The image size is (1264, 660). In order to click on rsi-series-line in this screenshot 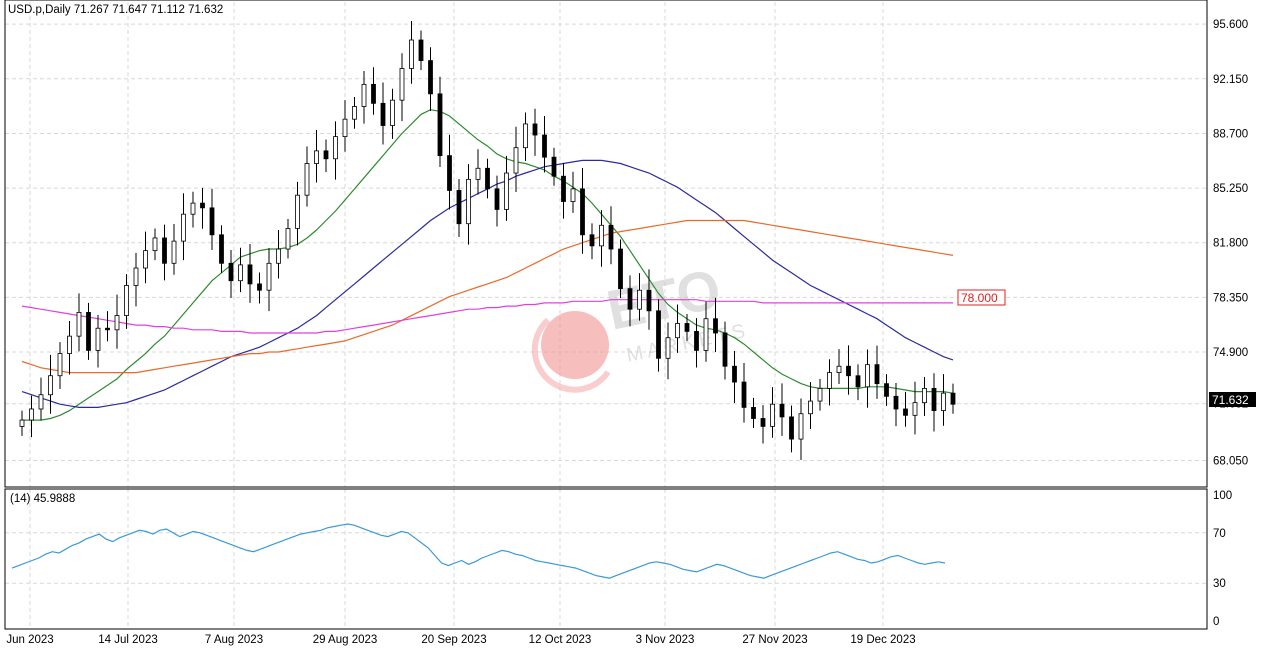, I will do `click(478, 551)`.